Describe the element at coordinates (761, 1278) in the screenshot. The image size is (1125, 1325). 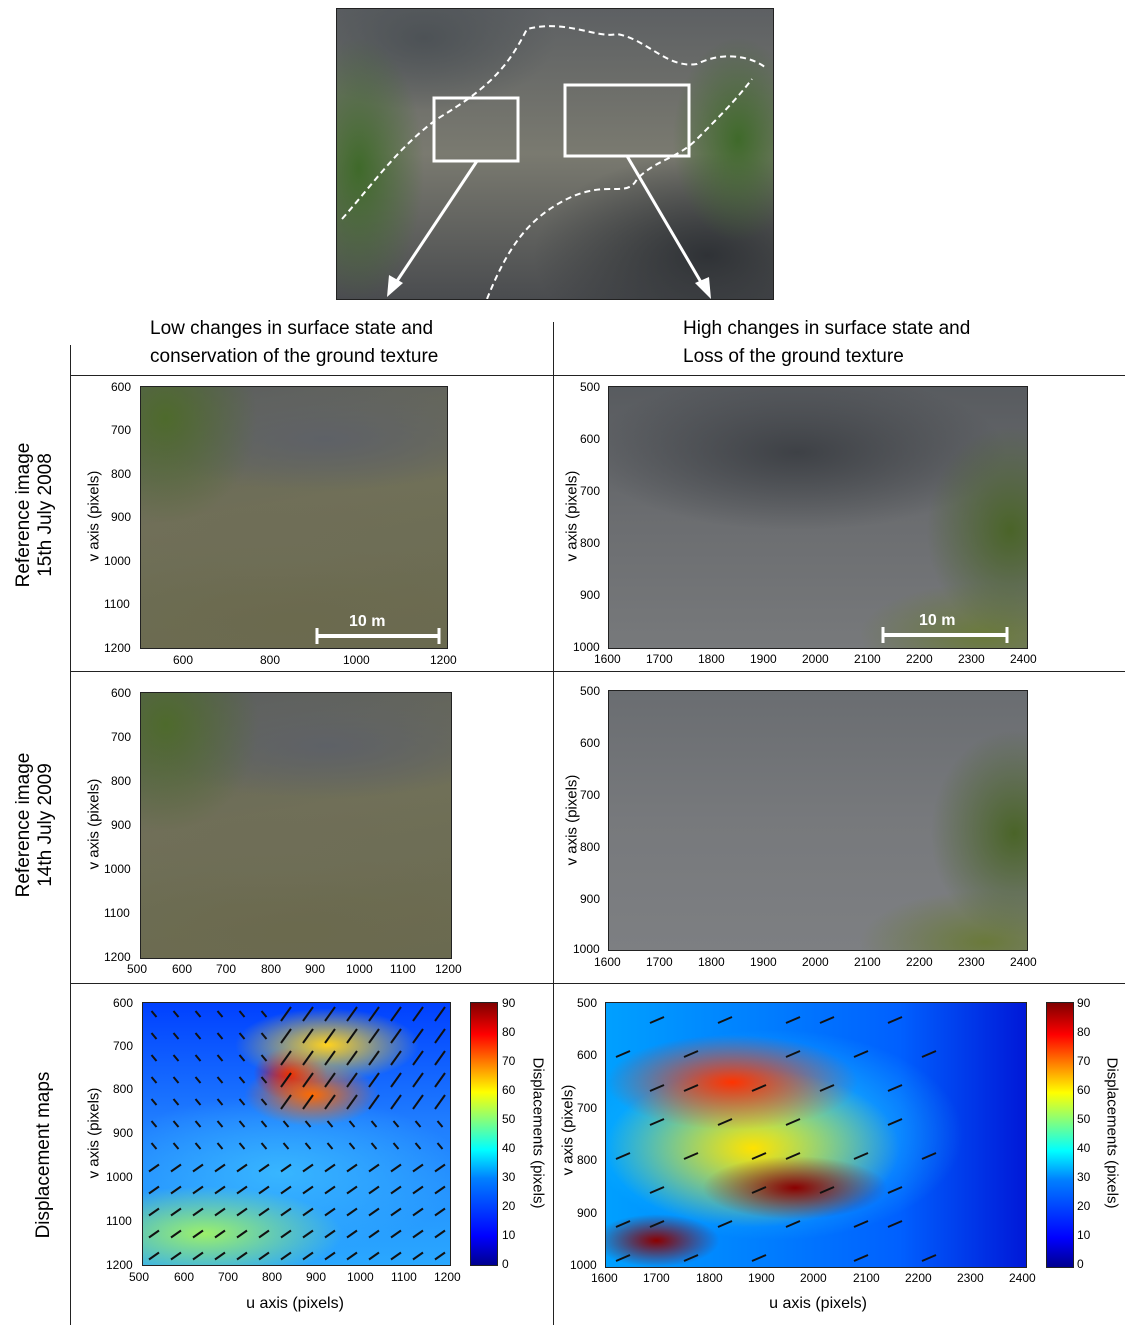
I see `xtick: 1900` at that location.